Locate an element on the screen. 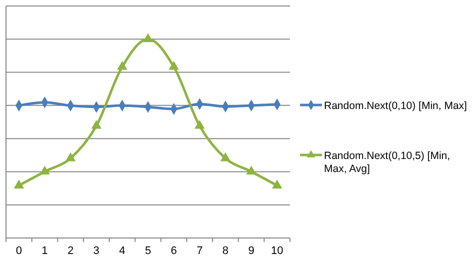 The width and height of the screenshot is (474, 260). x-tick-label: 2 is located at coordinates (70, 251).